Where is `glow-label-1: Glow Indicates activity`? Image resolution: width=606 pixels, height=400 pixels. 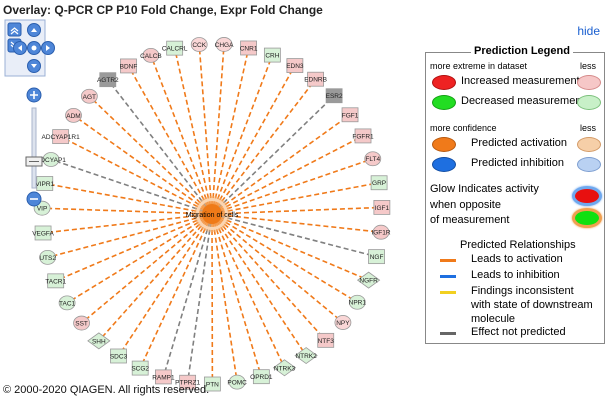
glow-label-1: Glow Indicates activity is located at coordinates (484, 189).